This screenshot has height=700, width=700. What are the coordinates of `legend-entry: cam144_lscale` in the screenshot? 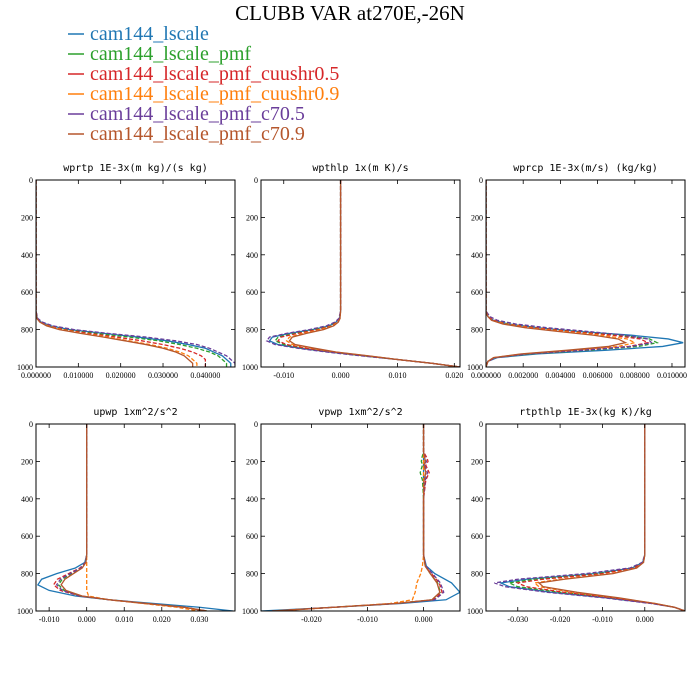 It's located at (149, 34).